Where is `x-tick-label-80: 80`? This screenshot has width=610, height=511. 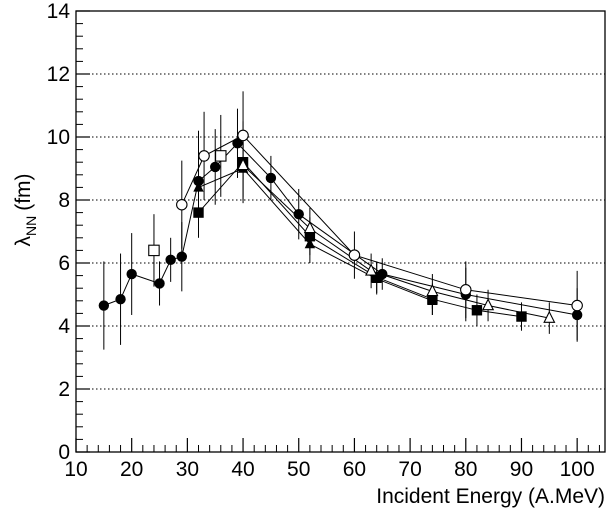
x-tick-label-80: 80 is located at coordinates (465, 469).